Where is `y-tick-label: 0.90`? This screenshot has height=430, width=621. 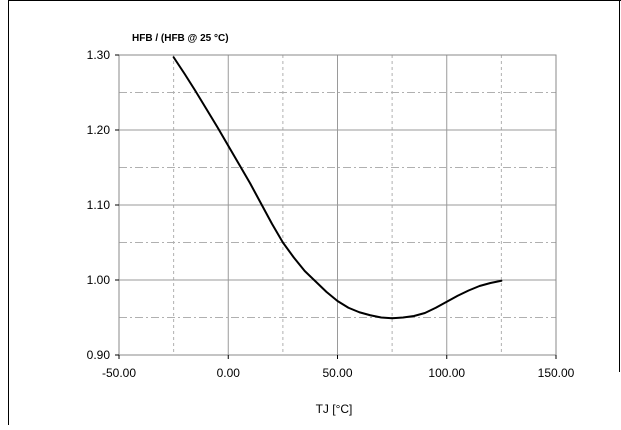 y-tick-label: 0.90 is located at coordinates (99, 355).